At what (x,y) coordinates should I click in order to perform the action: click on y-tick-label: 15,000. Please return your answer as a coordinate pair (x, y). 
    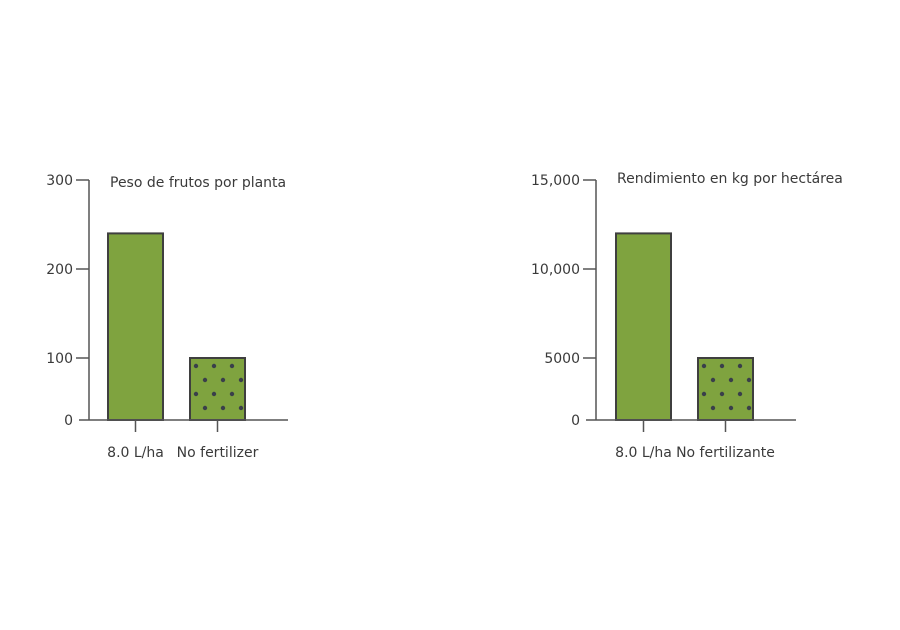
    Looking at the image, I should click on (555, 181).